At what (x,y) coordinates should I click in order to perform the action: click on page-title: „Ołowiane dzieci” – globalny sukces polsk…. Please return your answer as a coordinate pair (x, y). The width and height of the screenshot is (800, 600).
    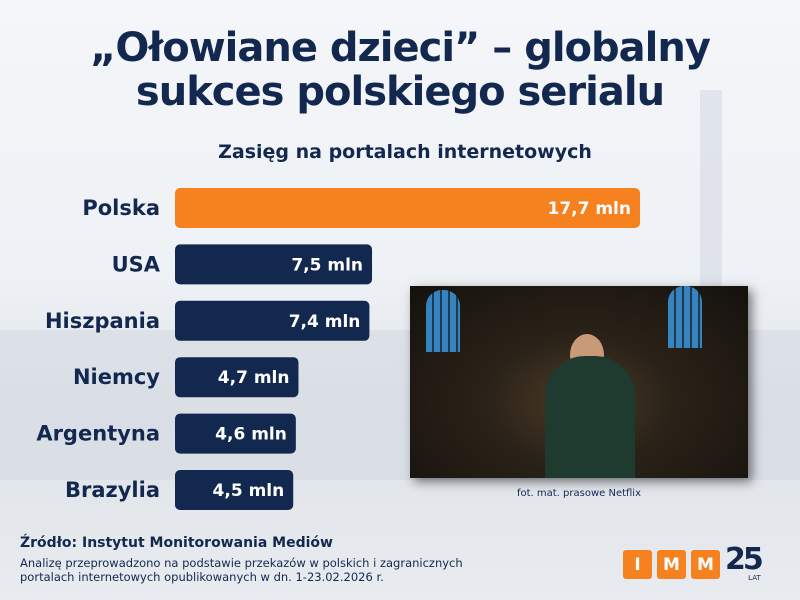
    Looking at the image, I should click on (400, 70).